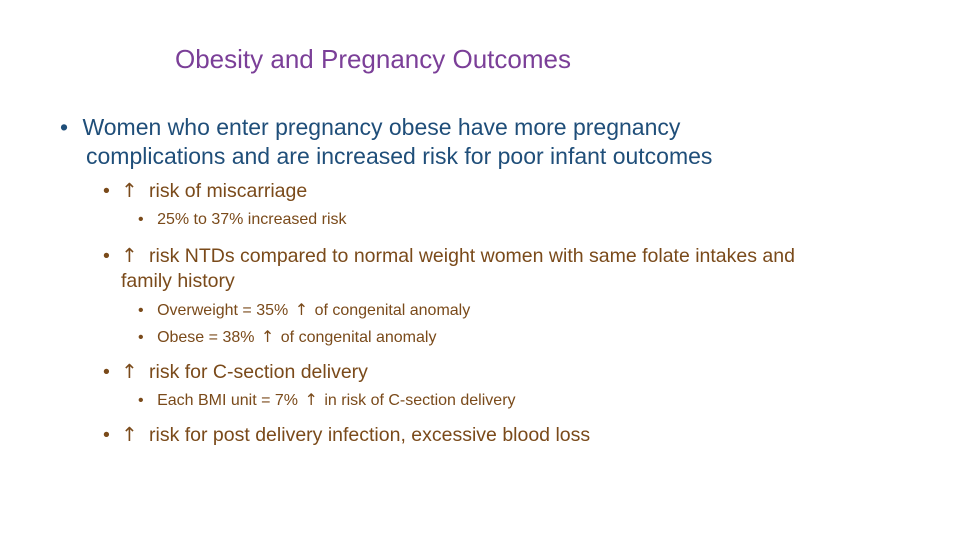  What do you see at coordinates (258, 372) in the screenshot?
I see `item-text: risk for C-section delivery` at bounding box center [258, 372].